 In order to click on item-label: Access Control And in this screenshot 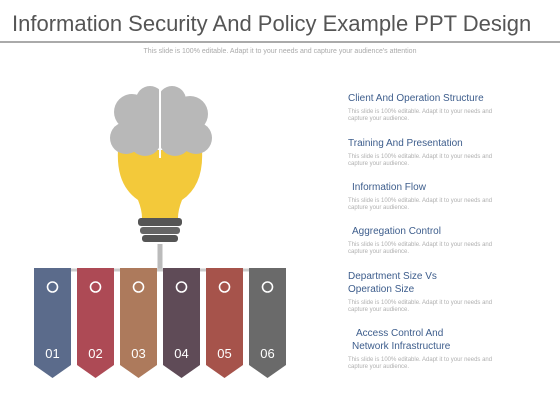, I will do `click(399, 333)`.